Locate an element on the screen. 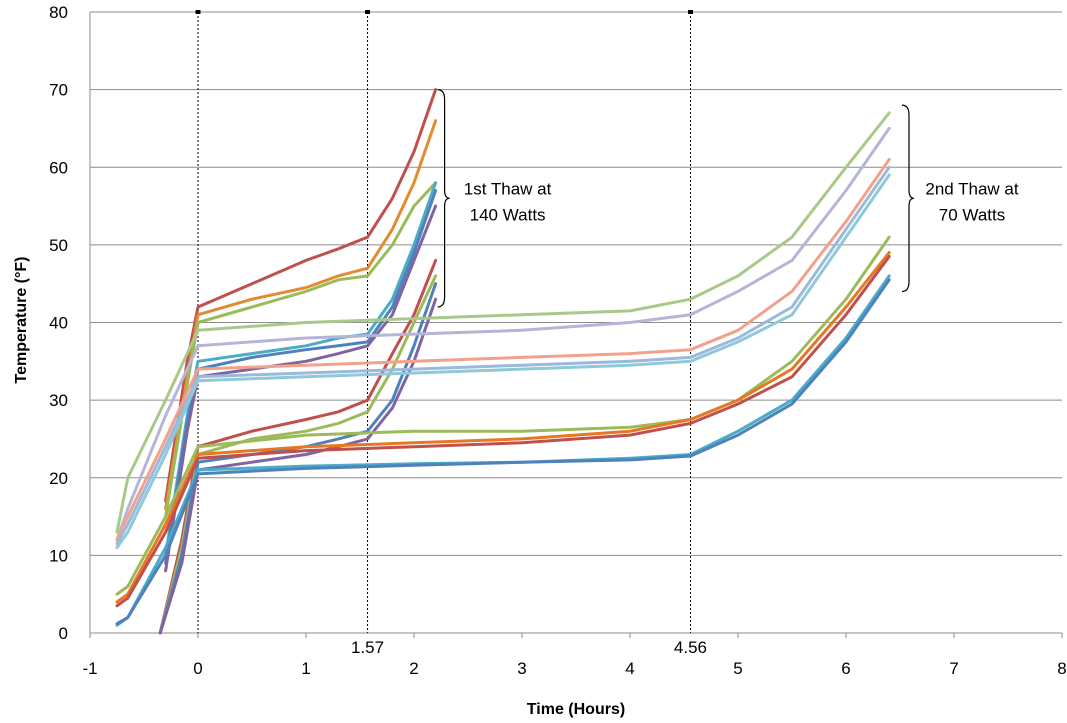 This screenshot has height=723, width=1067. x-axis-title: Time (Hours) is located at coordinates (576, 709).